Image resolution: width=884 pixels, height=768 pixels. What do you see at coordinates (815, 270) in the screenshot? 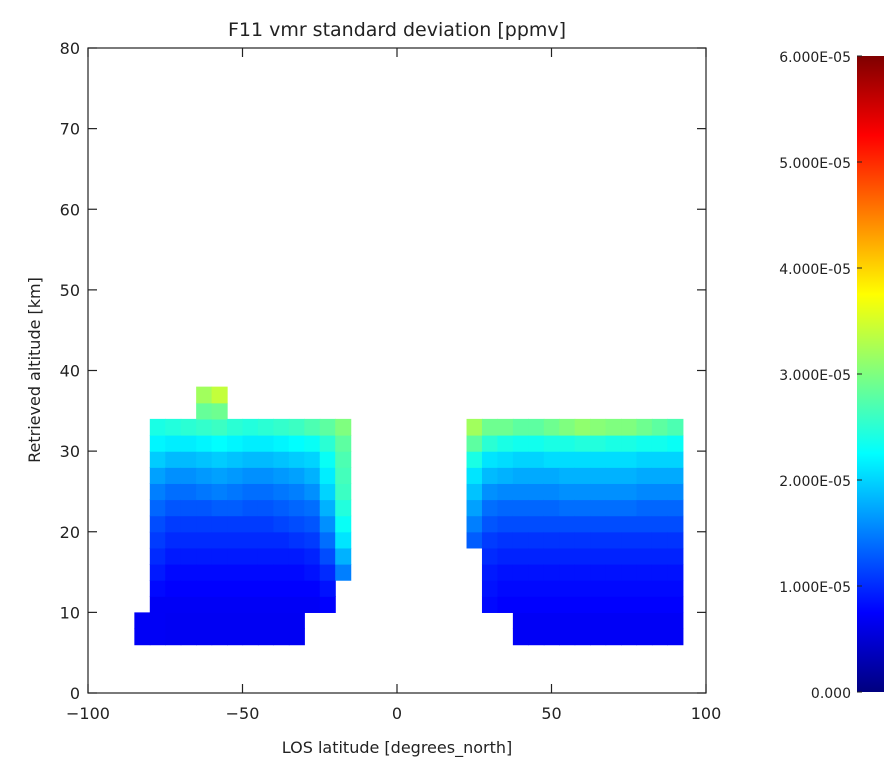
I see `colorbar-tick-label: 4.000E-05` at bounding box center [815, 270].